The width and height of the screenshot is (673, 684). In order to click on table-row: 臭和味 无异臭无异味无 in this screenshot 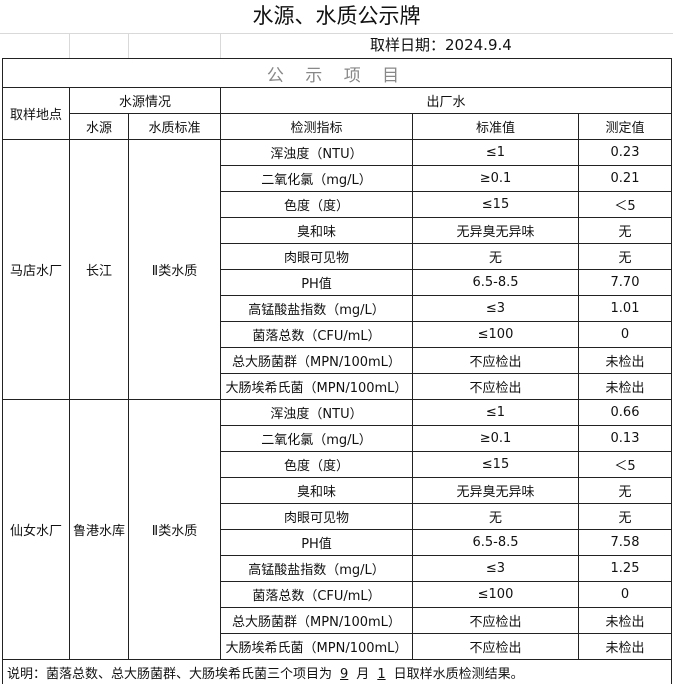, I will do `click(338, 230)`.